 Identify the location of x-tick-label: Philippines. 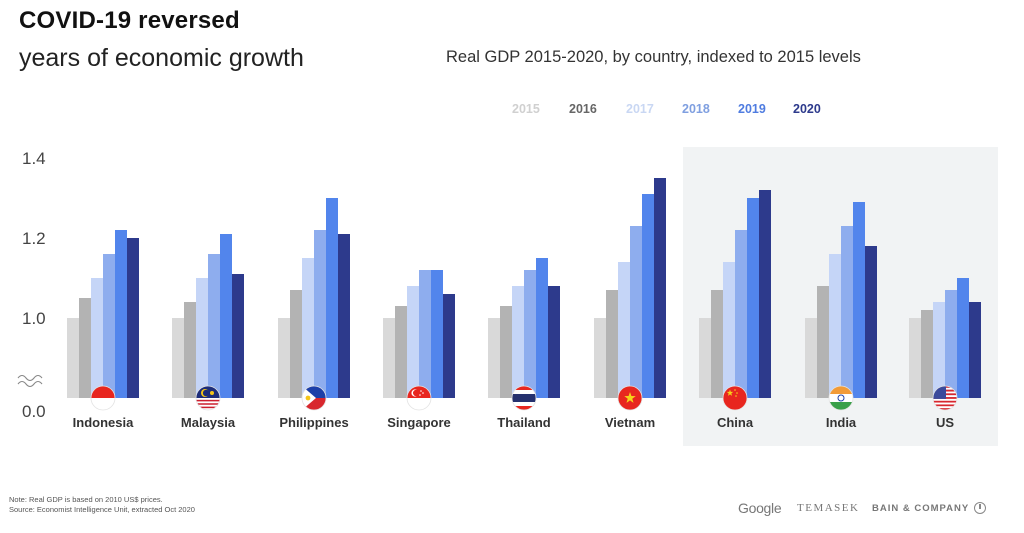
(313, 422).